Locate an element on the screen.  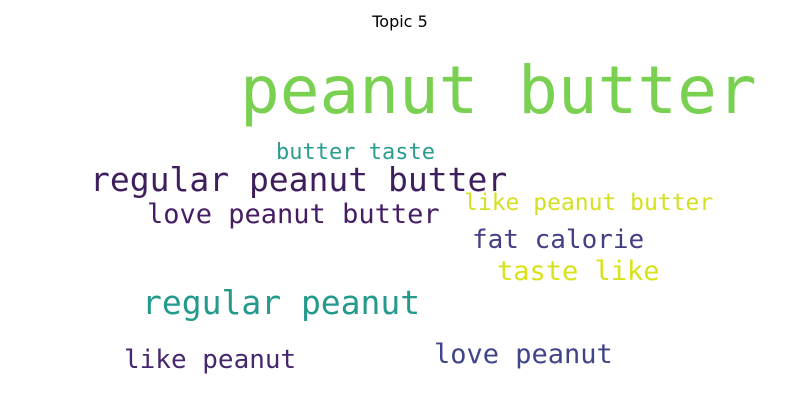
word-like-peanut: like peanut is located at coordinates (210, 360).